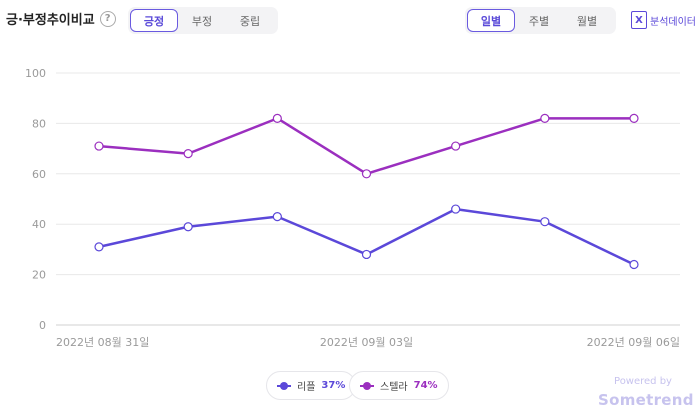 This screenshot has height=420, width=700. I want to click on chart-title: 긍·부정추이비교 ?, so click(61, 18).